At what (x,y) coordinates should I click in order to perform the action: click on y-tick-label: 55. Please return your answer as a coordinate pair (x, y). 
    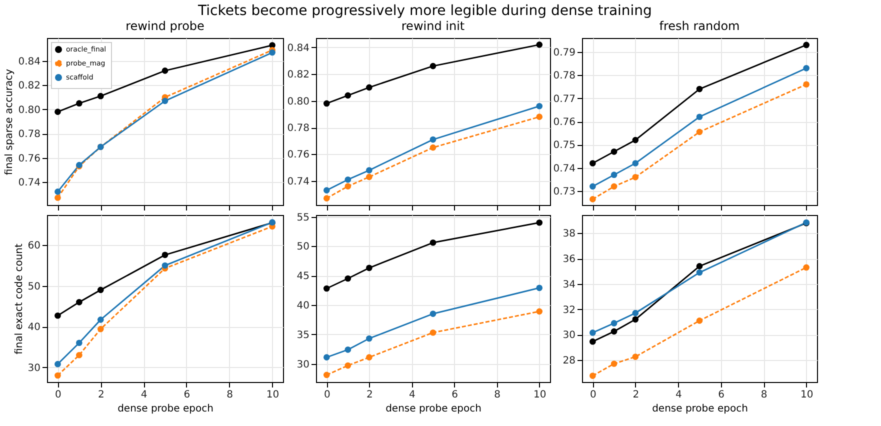
    Looking at the image, I should click on (303, 218).